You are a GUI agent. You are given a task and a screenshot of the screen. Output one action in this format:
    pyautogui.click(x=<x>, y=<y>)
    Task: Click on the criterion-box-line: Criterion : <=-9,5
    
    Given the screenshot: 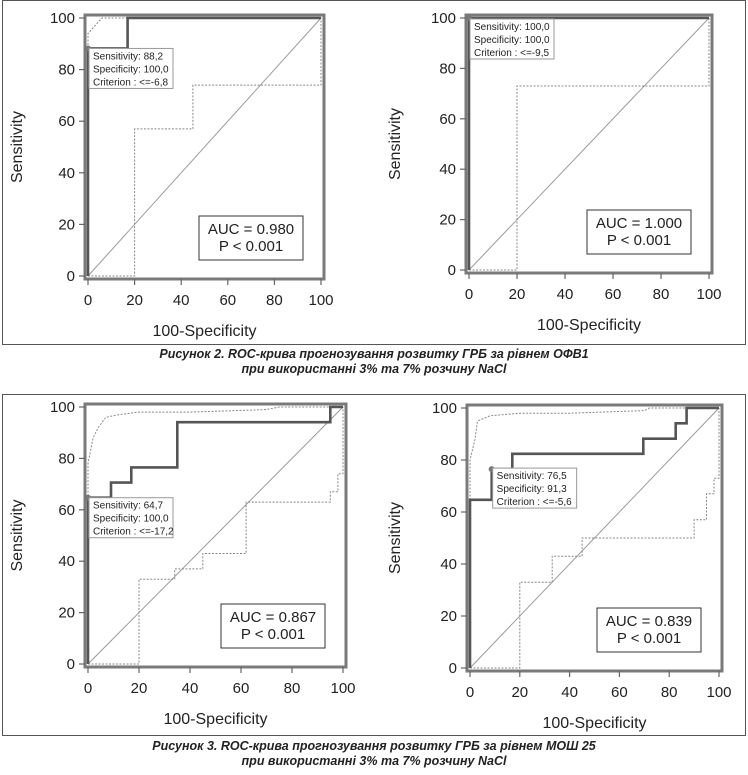 What is the action you would take?
    pyautogui.click(x=511, y=53)
    